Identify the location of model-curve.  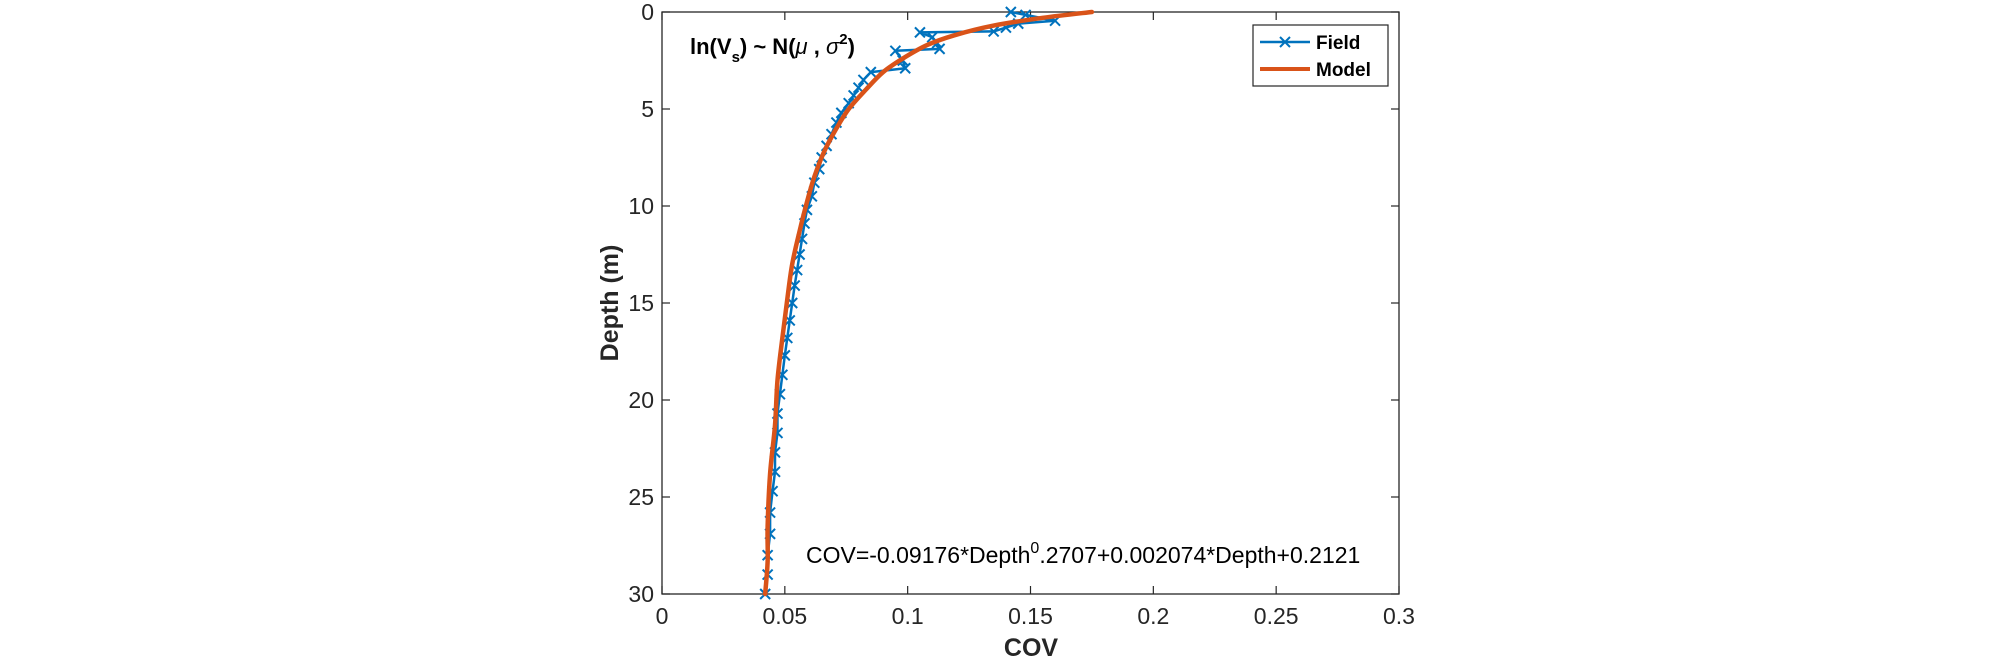
(928, 303).